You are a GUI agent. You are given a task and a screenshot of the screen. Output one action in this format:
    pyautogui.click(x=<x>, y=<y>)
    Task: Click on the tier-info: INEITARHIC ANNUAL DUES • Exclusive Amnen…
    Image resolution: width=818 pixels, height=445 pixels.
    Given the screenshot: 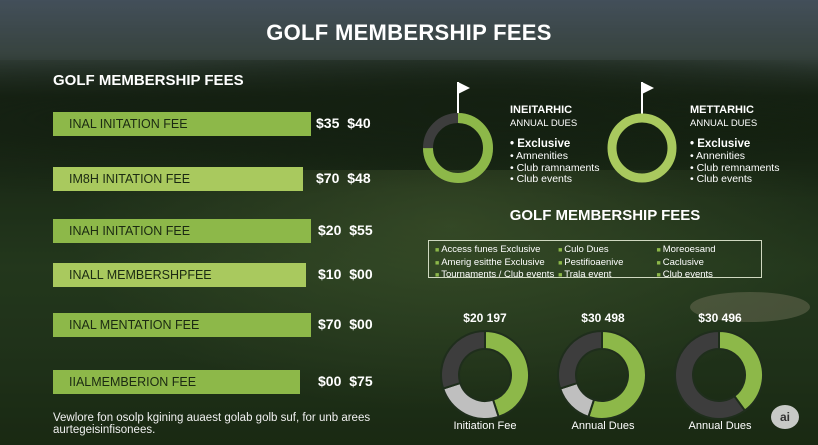 What is the action you would take?
    pyautogui.click(x=554, y=145)
    